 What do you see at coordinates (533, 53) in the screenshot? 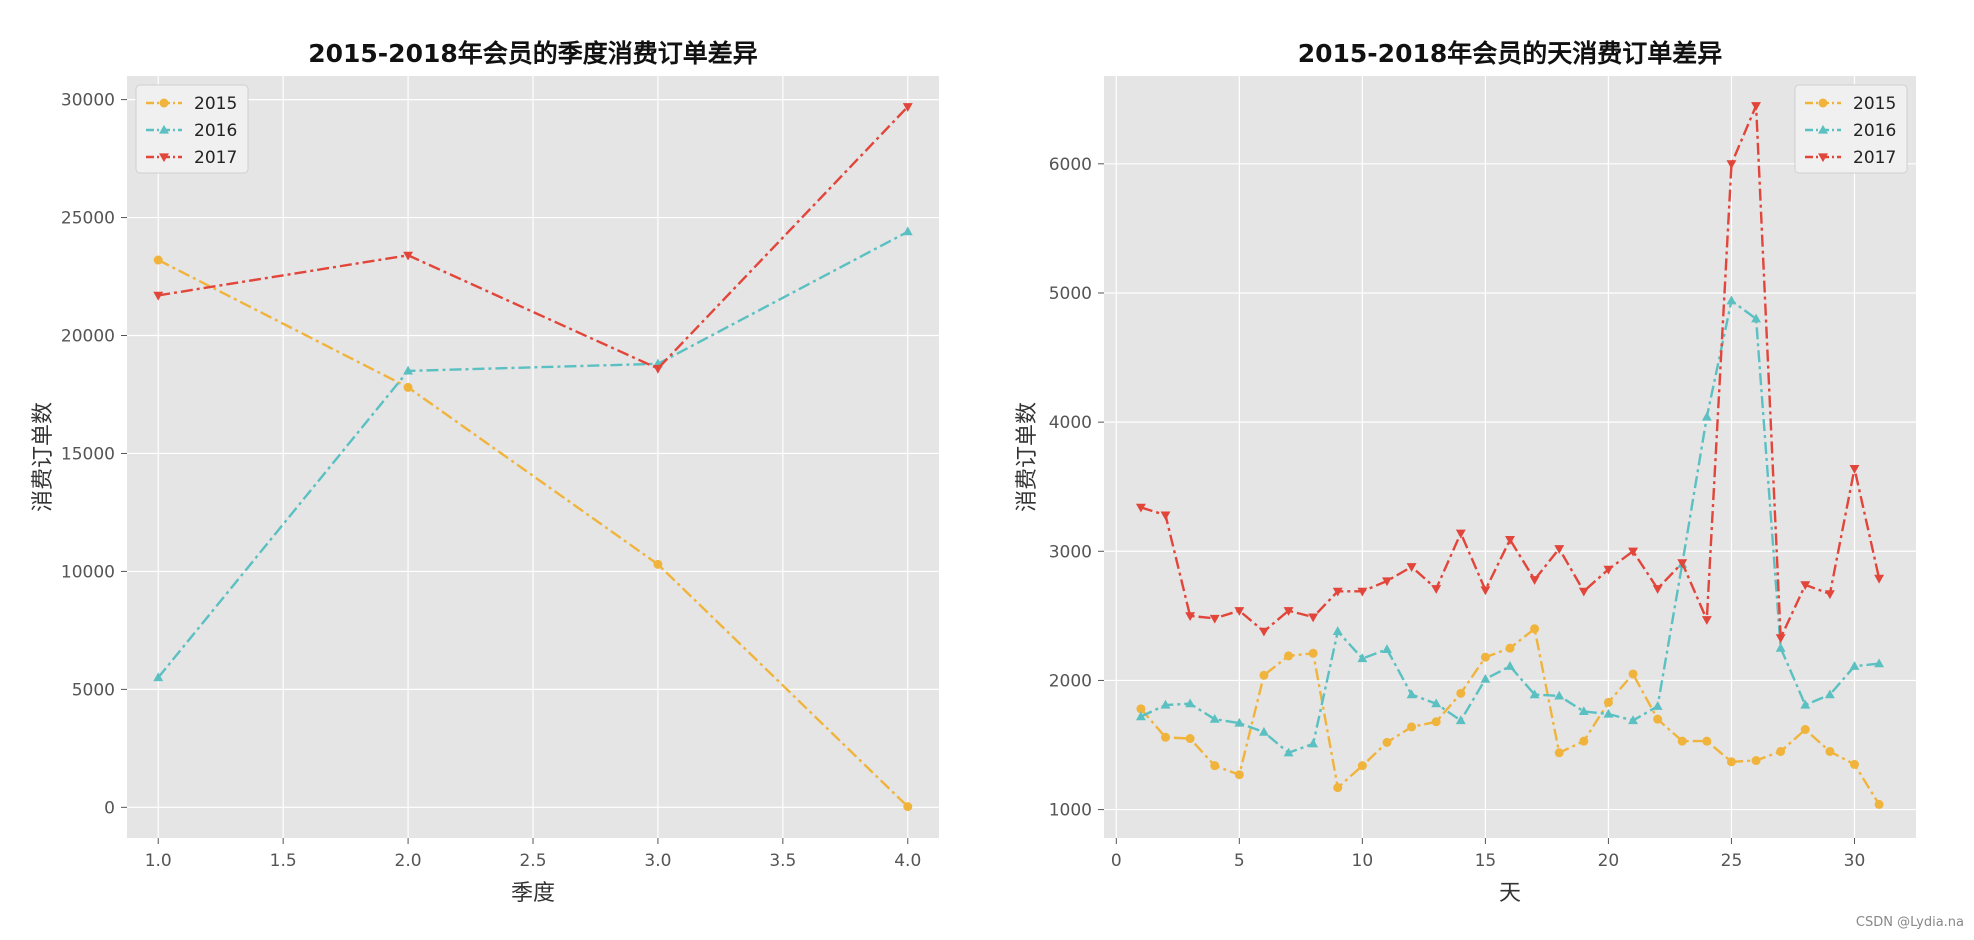
I see `chart-title-quarterly: 2015-2018年会员的季度消费订单差异` at bounding box center [533, 53].